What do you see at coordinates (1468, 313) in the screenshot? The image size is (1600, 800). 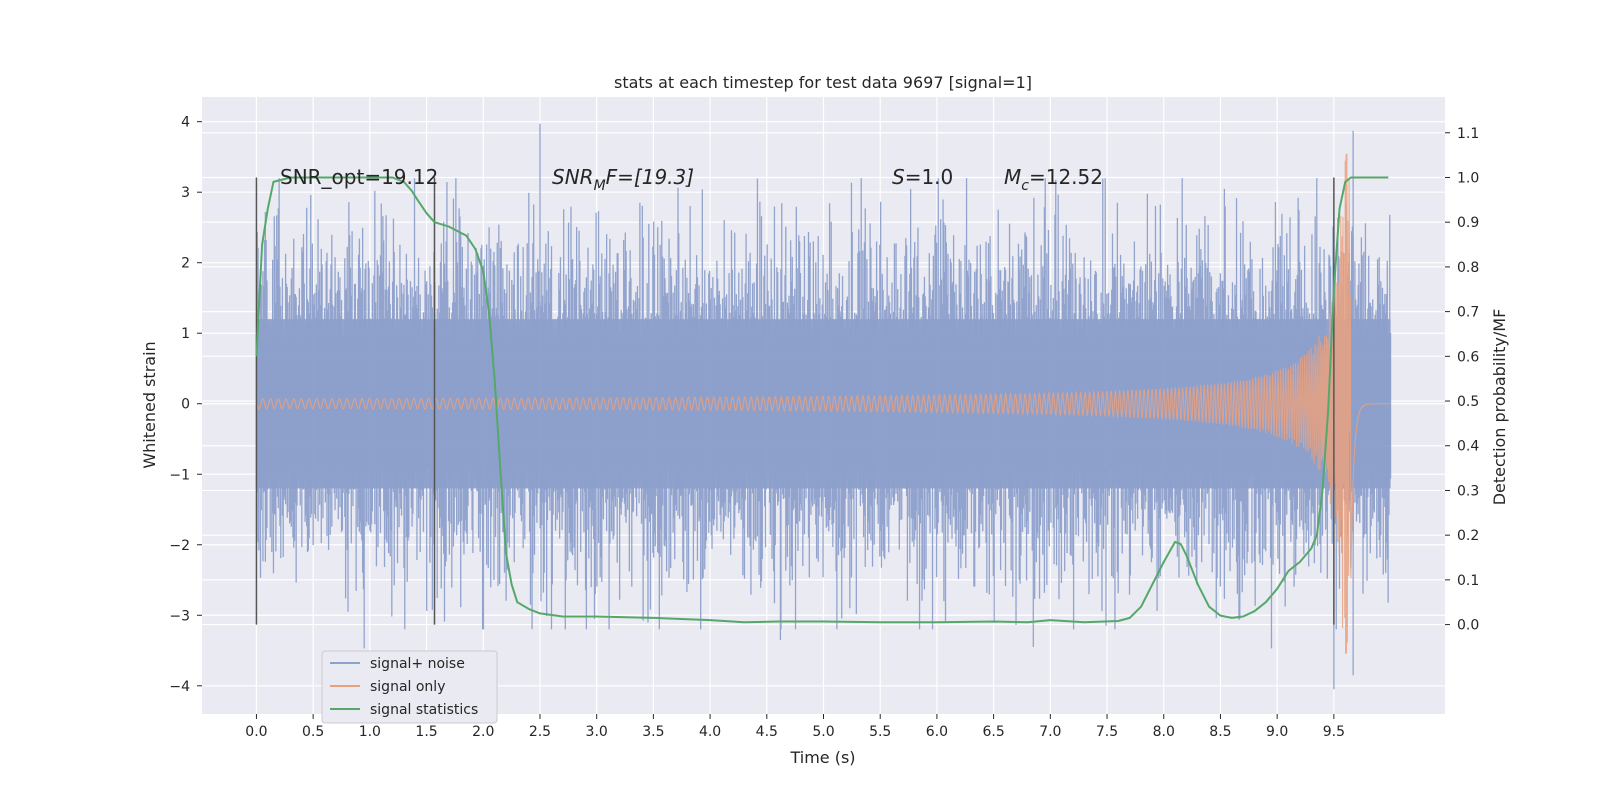 I see `y-right-tick-label: 0.7` at bounding box center [1468, 313].